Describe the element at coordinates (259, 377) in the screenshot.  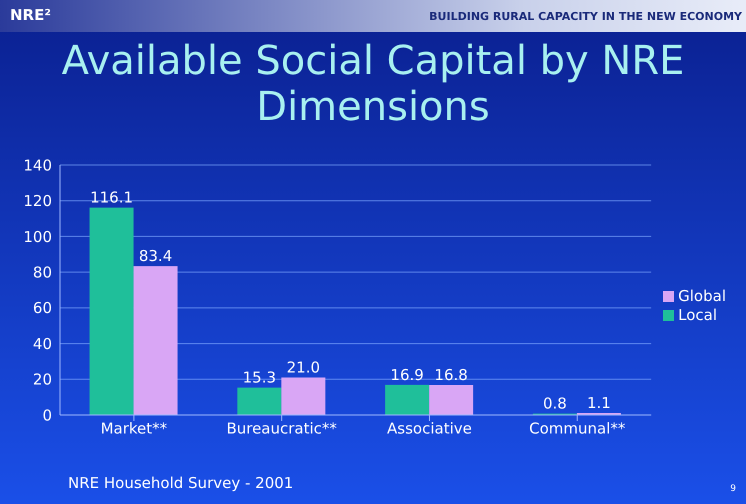
I see `data-label: 15.3` at that location.